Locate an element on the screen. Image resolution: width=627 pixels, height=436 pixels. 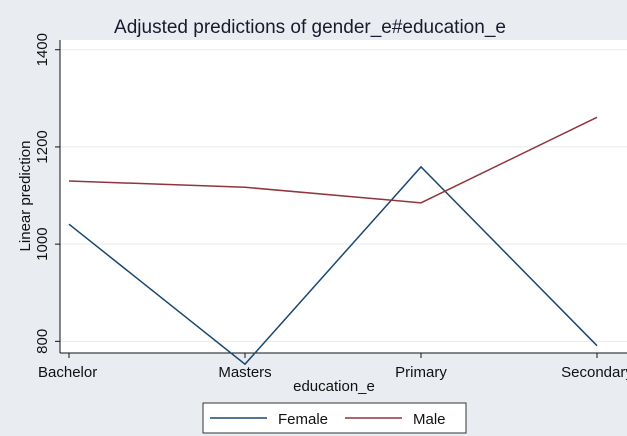
x-axis-label: education_e is located at coordinates (334, 386).